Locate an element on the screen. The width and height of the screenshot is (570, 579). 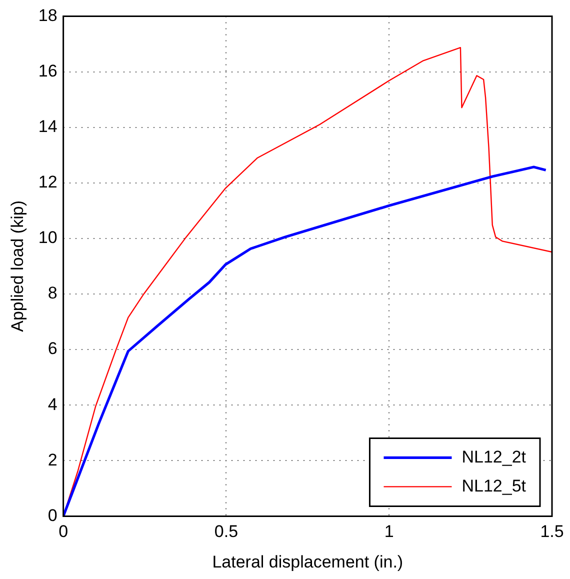
legend-label: NL12_2t is located at coordinates (494, 456).